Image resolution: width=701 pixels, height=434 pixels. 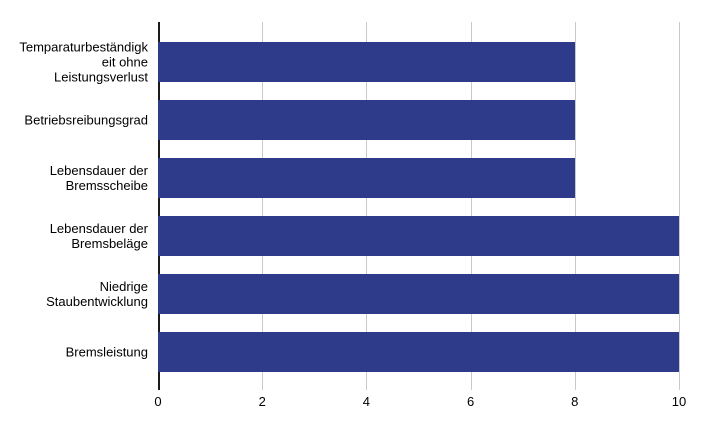 What do you see at coordinates (109, 243) in the screenshot?
I see `category-label-line: Bremsbeläge` at bounding box center [109, 243].